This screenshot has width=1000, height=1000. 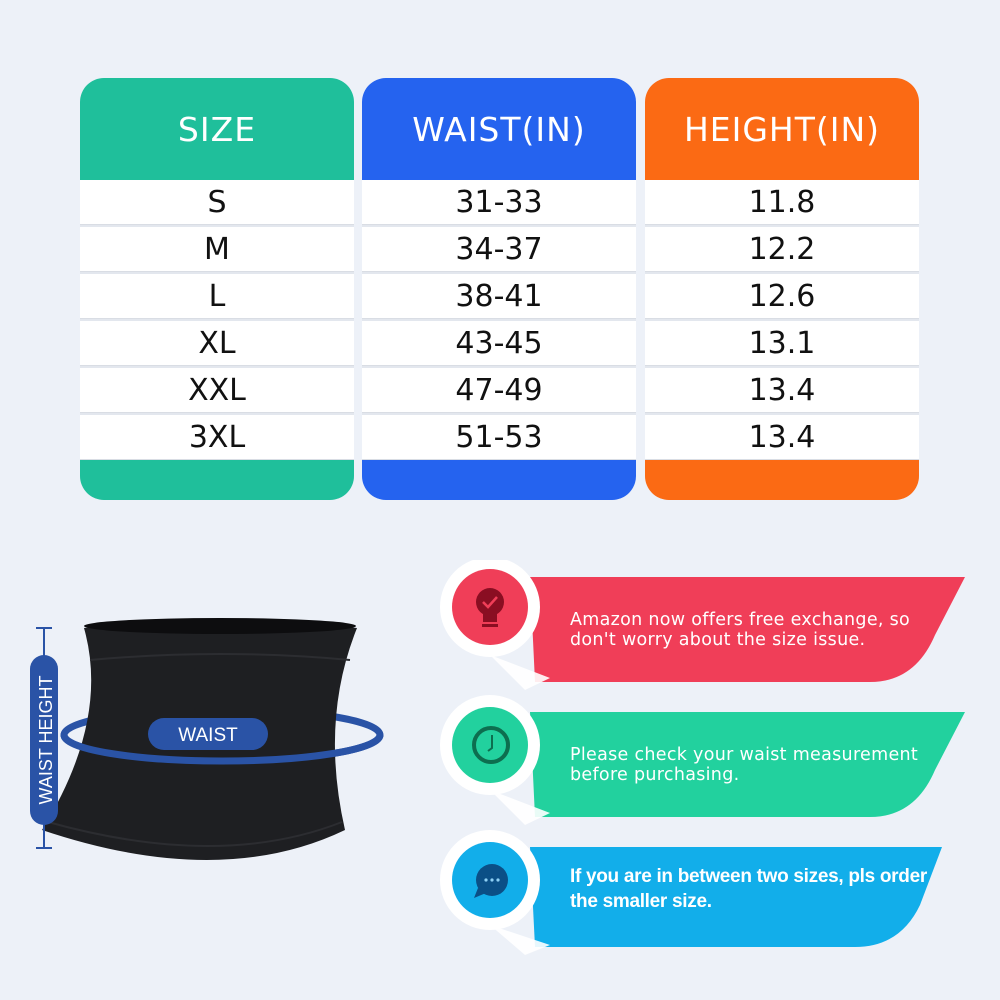 What do you see at coordinates (718, 640) in the screenshot?
I see `tip-line: don't worry about the size issue.` at bounding box center [718, 640].